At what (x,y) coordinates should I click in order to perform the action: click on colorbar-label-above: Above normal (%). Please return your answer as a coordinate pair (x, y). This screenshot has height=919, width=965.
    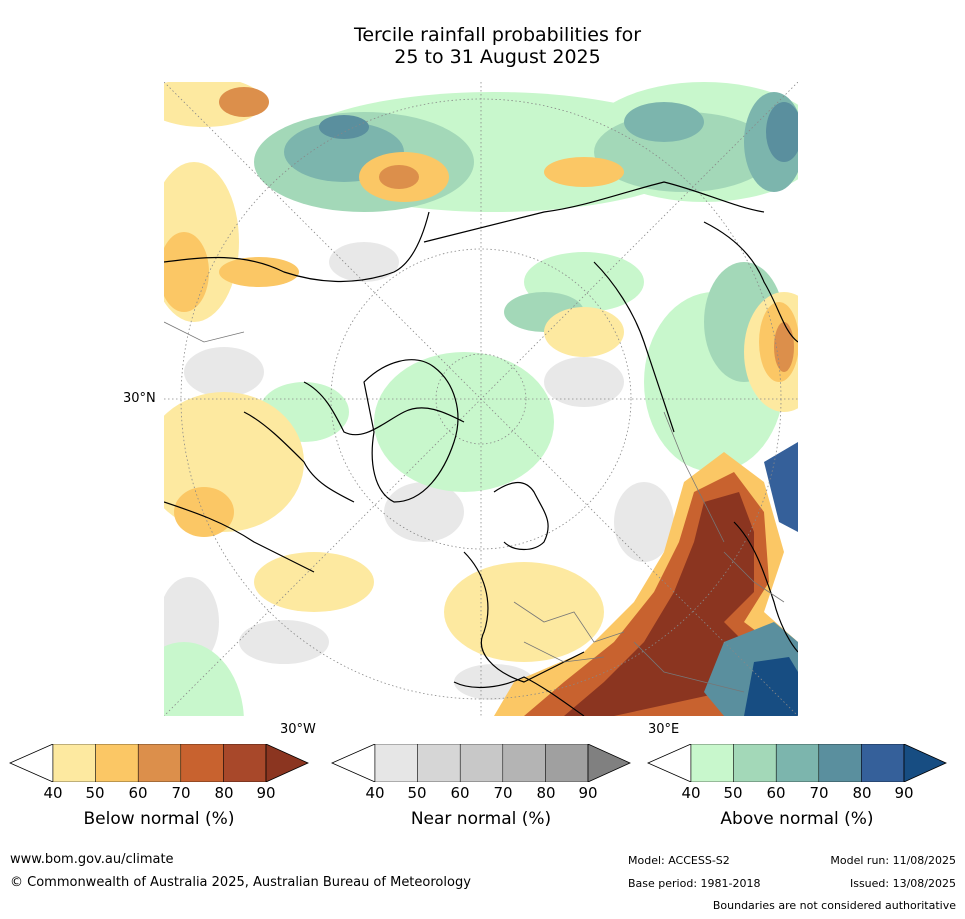
    Looking at the image, I should click on (797, 819).